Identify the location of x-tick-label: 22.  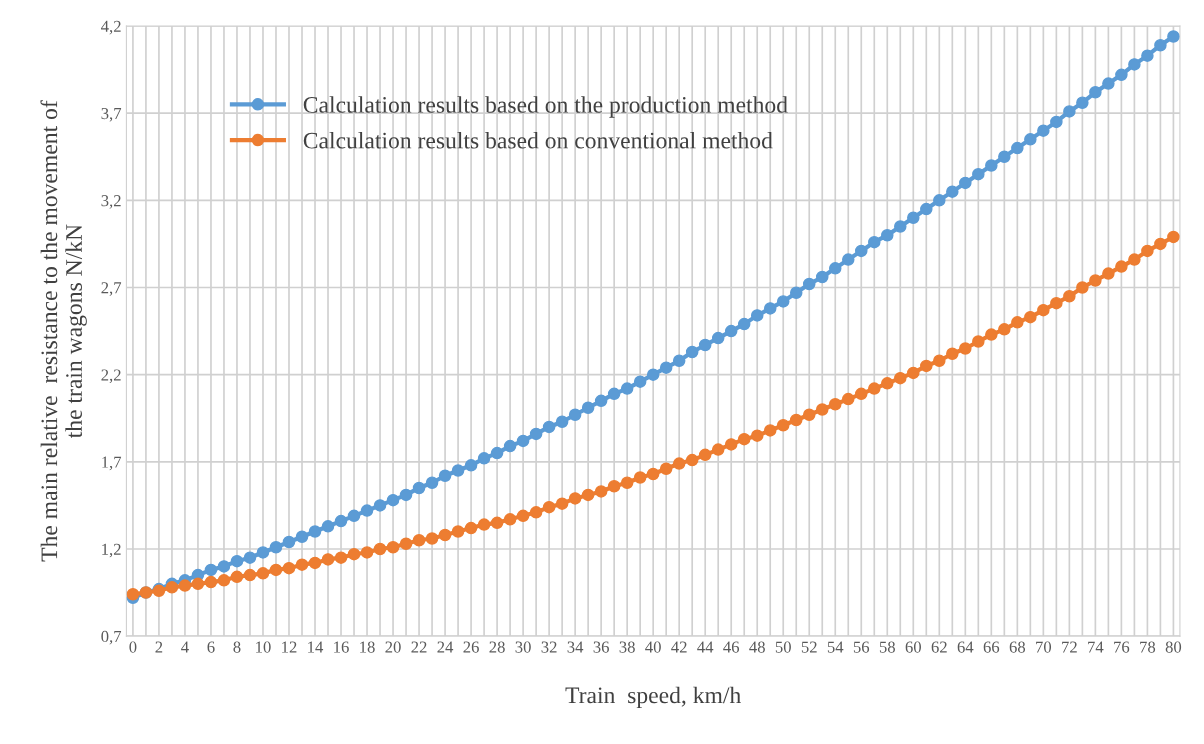
(419, 647).